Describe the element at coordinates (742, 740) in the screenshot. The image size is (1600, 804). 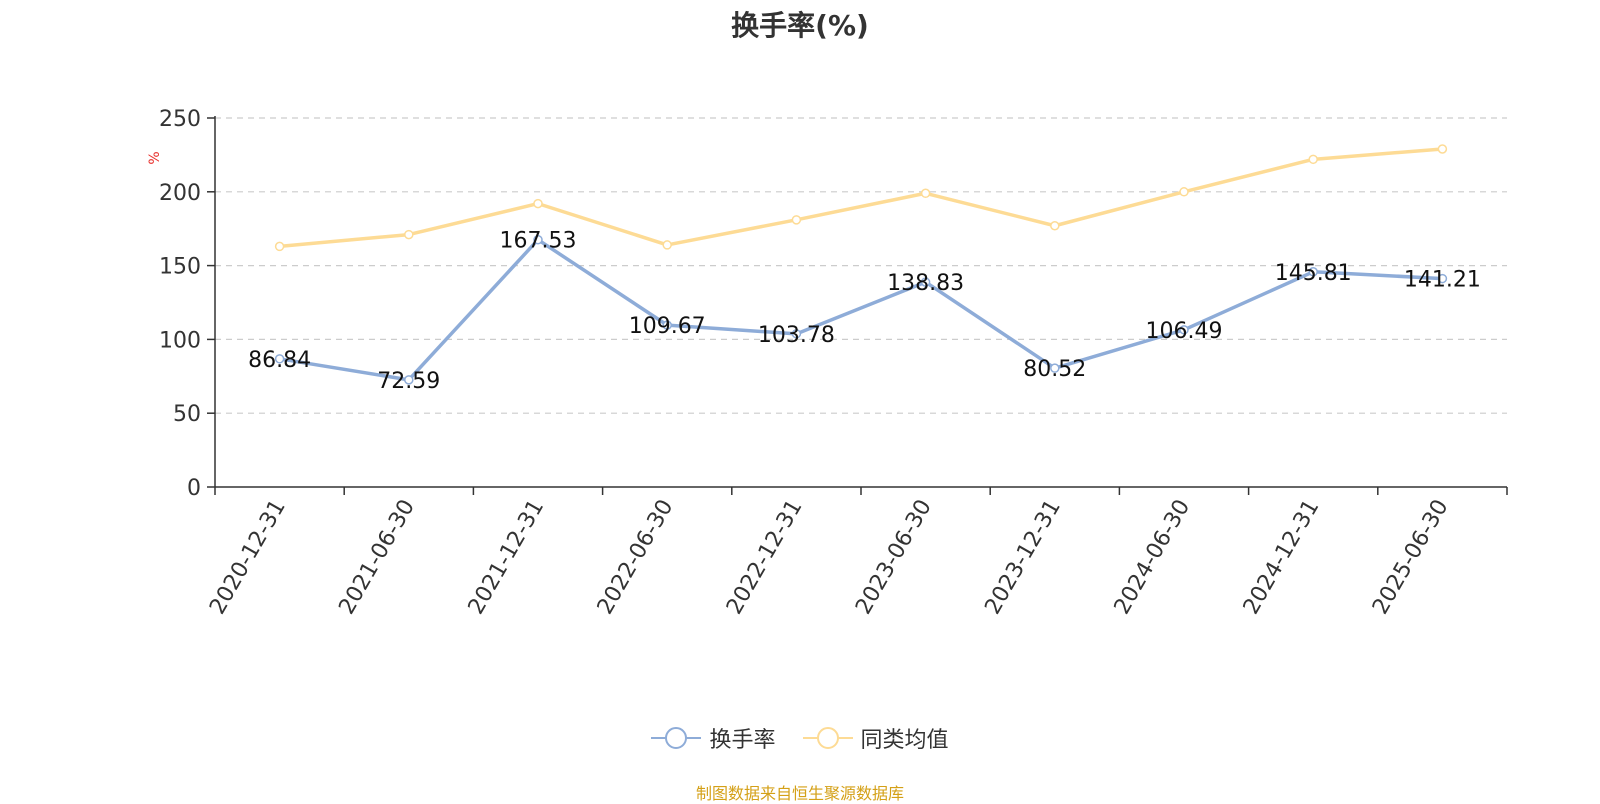
I see `legend-label-turnover: 换手率` at that location.